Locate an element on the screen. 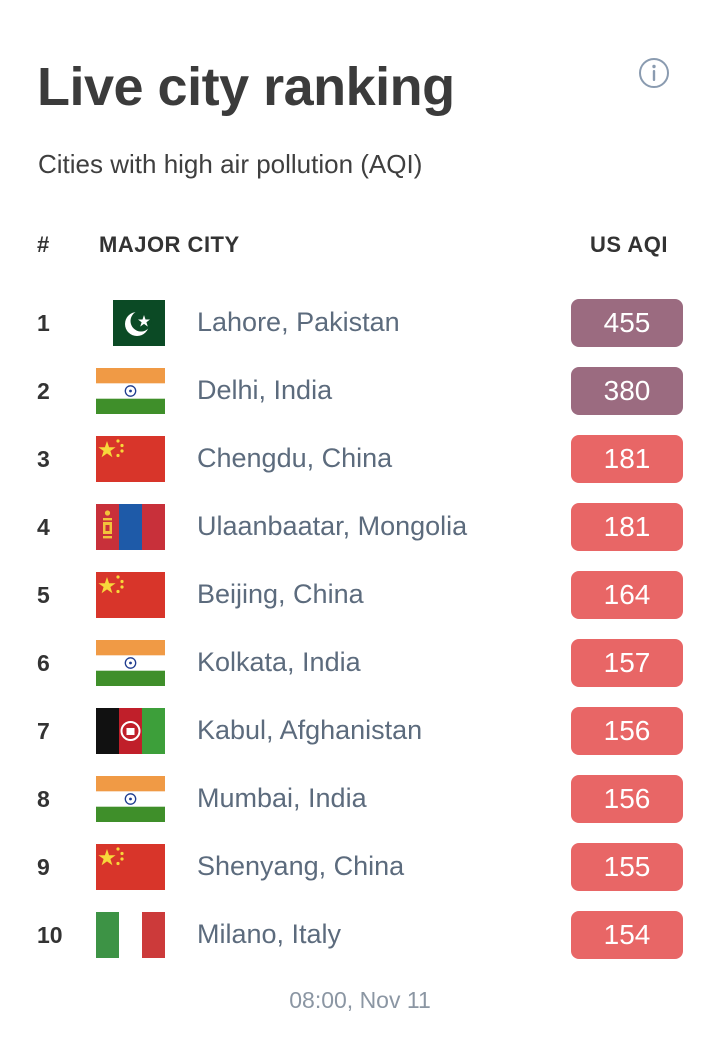  ranking-row: 3 Chengdu, China 181 is located at coordinates (357, 460).